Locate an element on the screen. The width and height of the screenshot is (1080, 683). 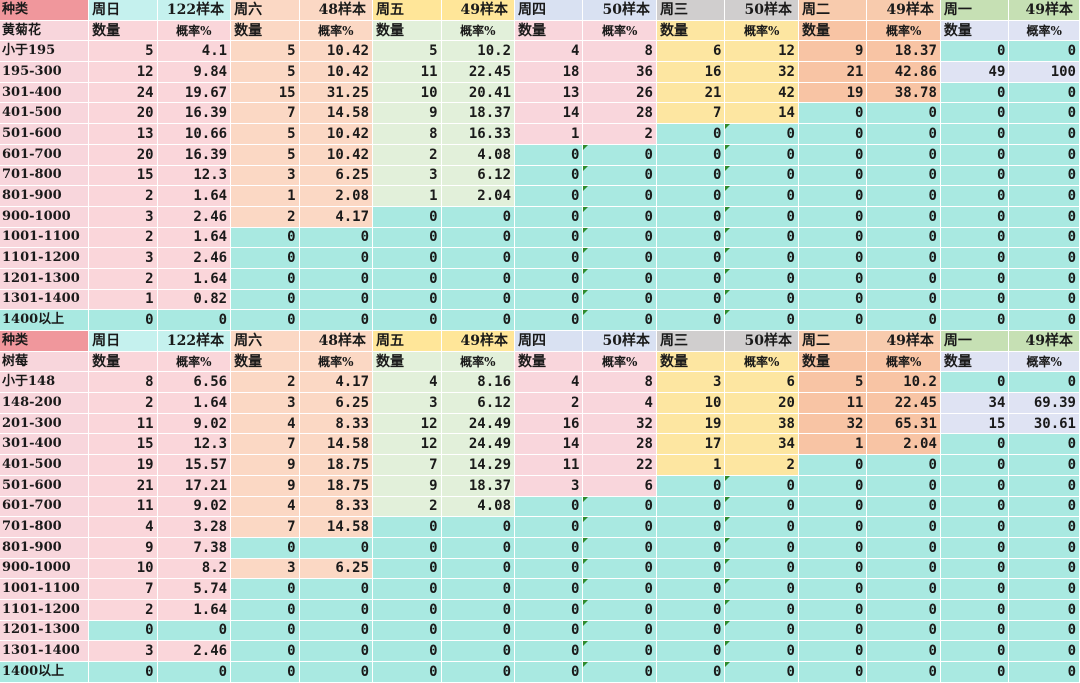
probability-cell: 4.17 is located at coordinates (336, 382).